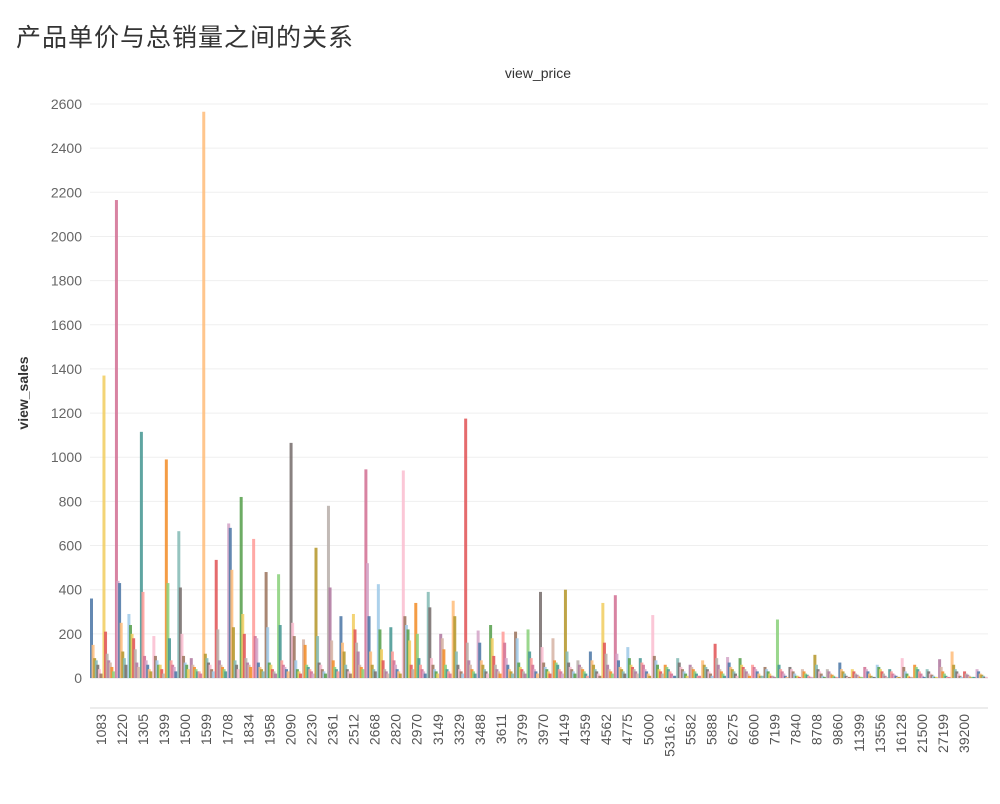 This screenshot has height=804, width=1000. What do you see at coordinates (648, 729) in the screenshot?
I see `x-tick-label: 5000` at bounding box center [648, 729].